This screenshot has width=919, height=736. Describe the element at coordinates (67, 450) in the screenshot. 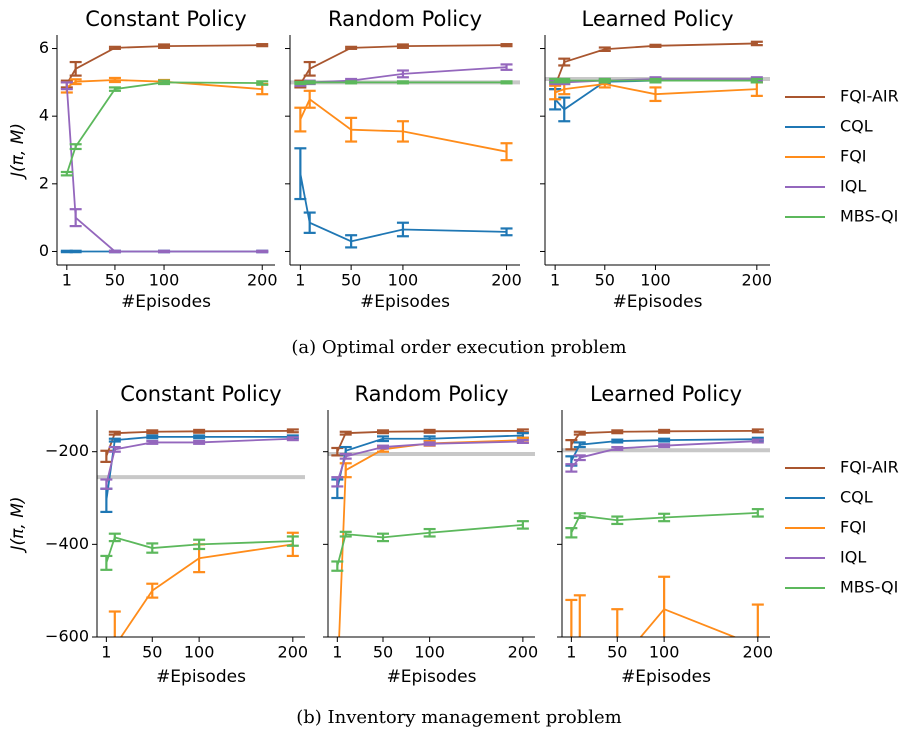

I see `y-tick-label: −200` at that location.